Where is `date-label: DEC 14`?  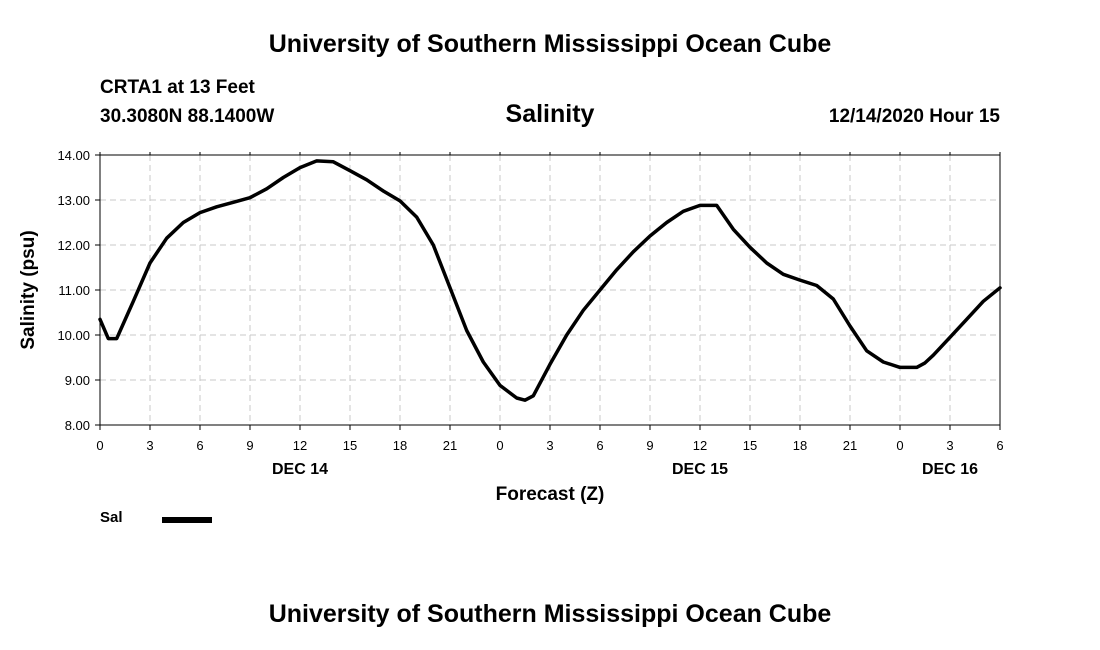 date-label: DEC 14 is located at coordinates (300, 469).